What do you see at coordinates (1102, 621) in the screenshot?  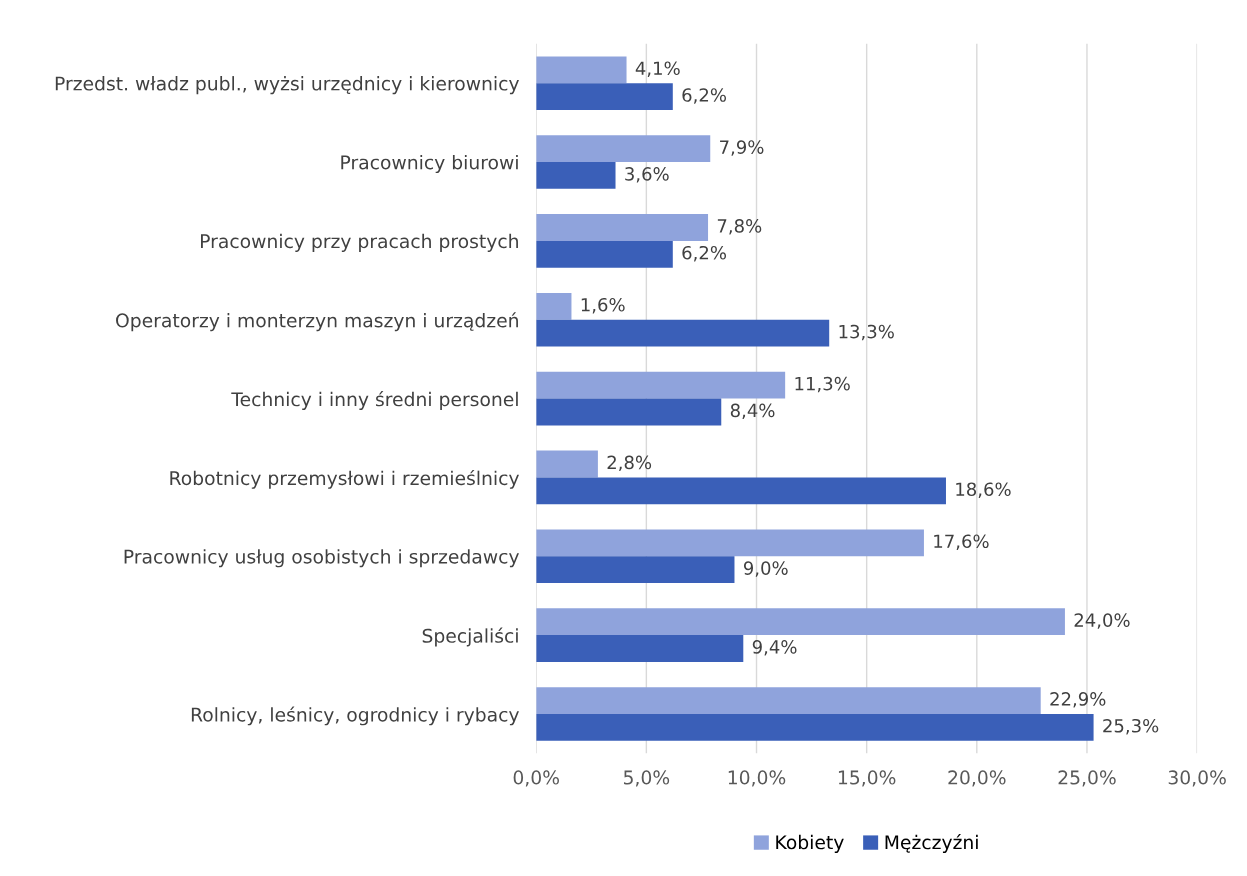 I see `data-label: 24,0%` at bounding box center [1102, 621].